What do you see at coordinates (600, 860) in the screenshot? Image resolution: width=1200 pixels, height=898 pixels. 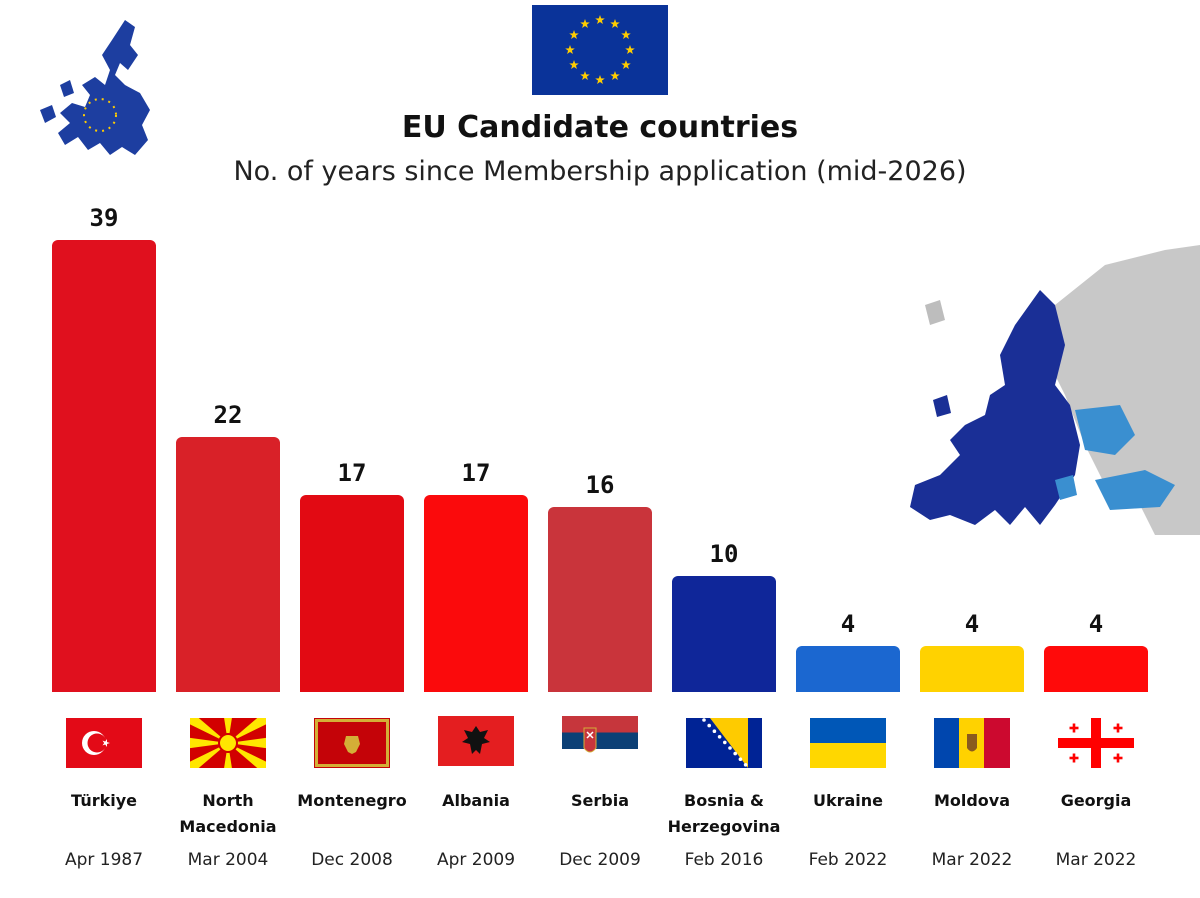 I see `application-date-label: Dec 2009` at bounding box center [600, 860].